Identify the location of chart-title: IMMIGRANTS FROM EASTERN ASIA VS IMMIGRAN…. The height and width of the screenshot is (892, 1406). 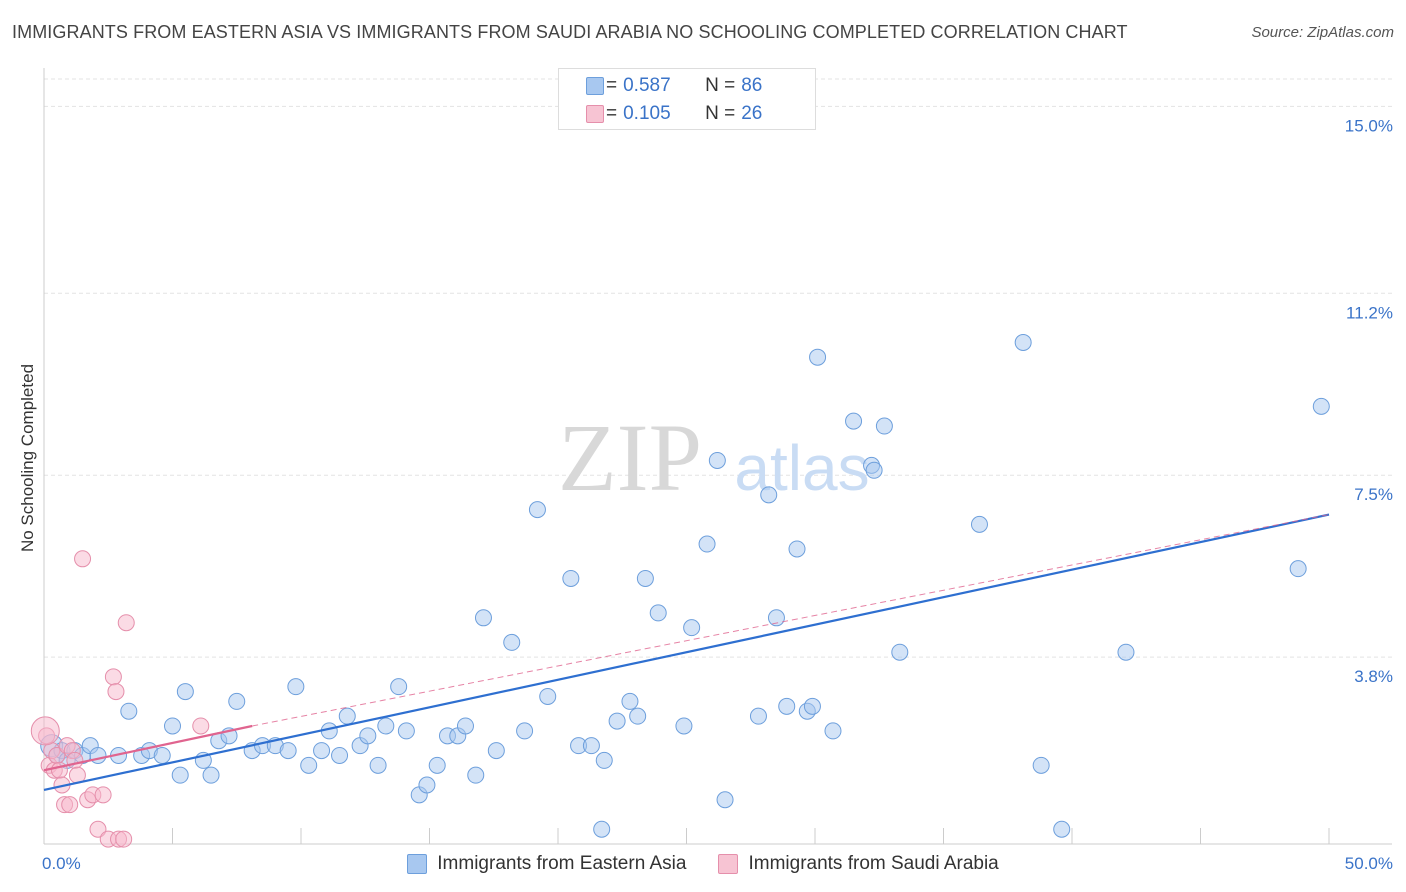
(570, 32).